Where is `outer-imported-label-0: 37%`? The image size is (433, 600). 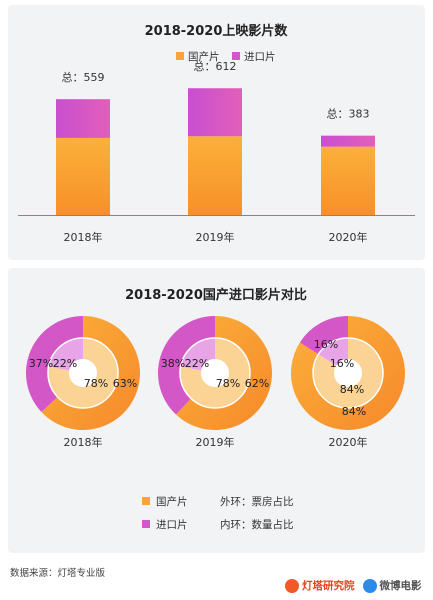 outer-imported-label-0: 37% is located at coordinates (41, 363).